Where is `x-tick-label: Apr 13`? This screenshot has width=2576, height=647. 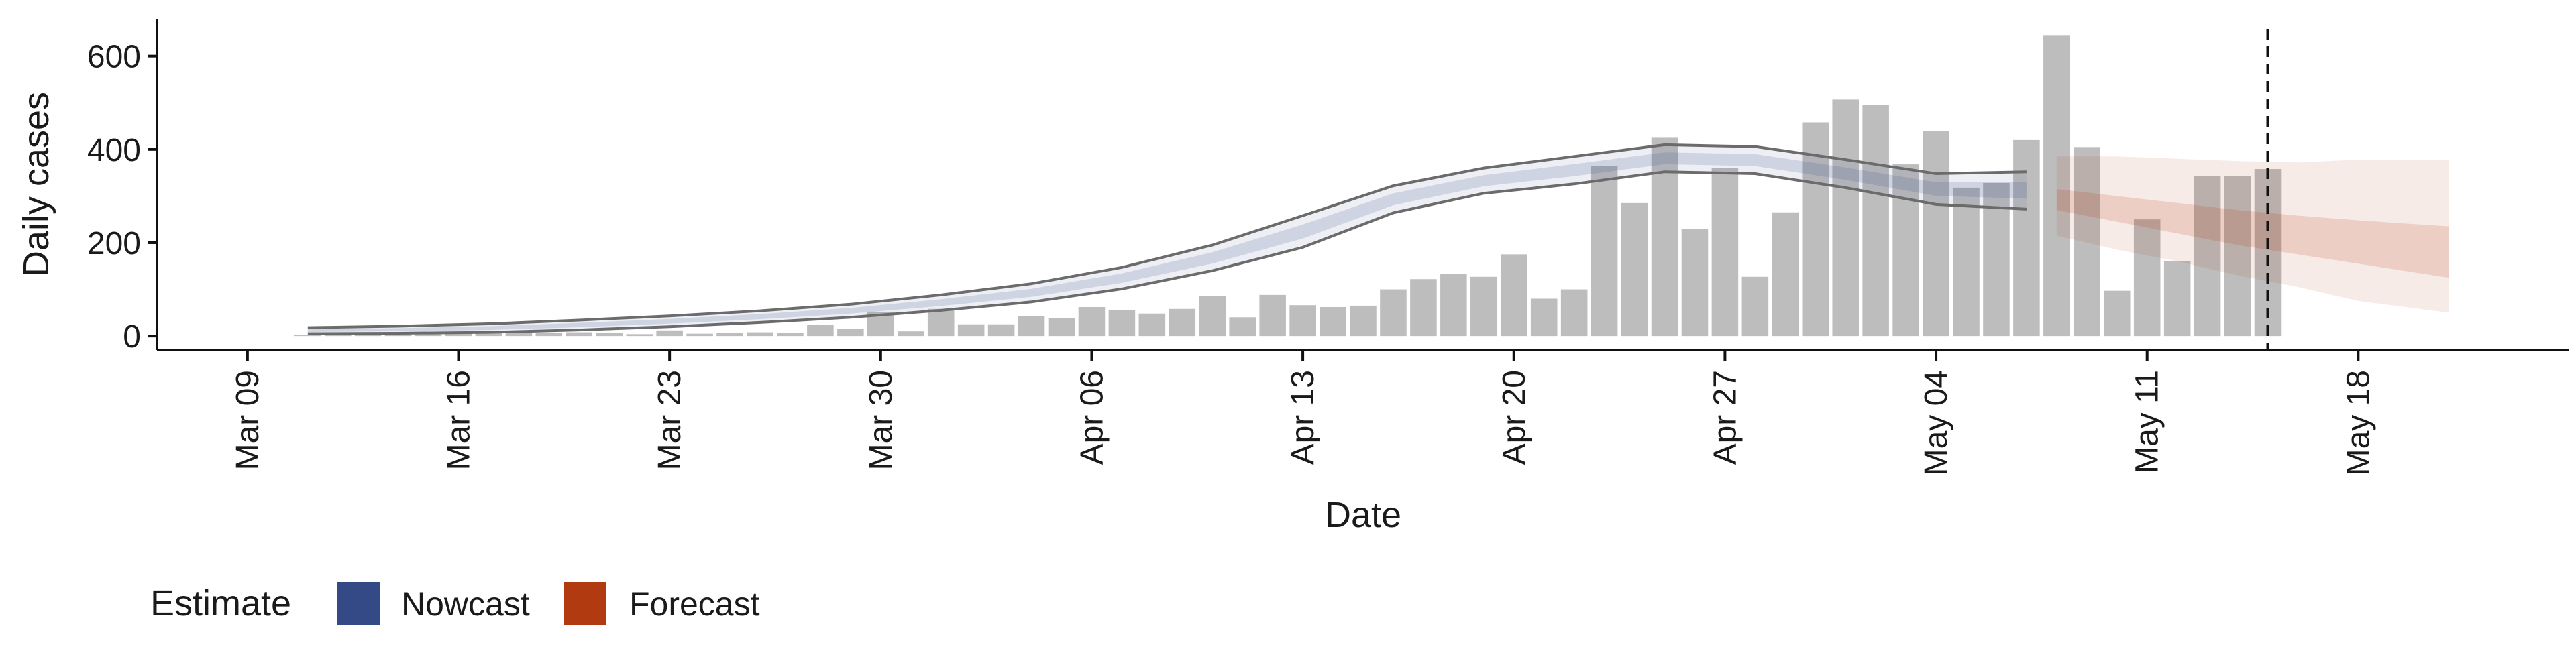 x-tick-label: Apr 13 is located at coordinates (1303, 417).